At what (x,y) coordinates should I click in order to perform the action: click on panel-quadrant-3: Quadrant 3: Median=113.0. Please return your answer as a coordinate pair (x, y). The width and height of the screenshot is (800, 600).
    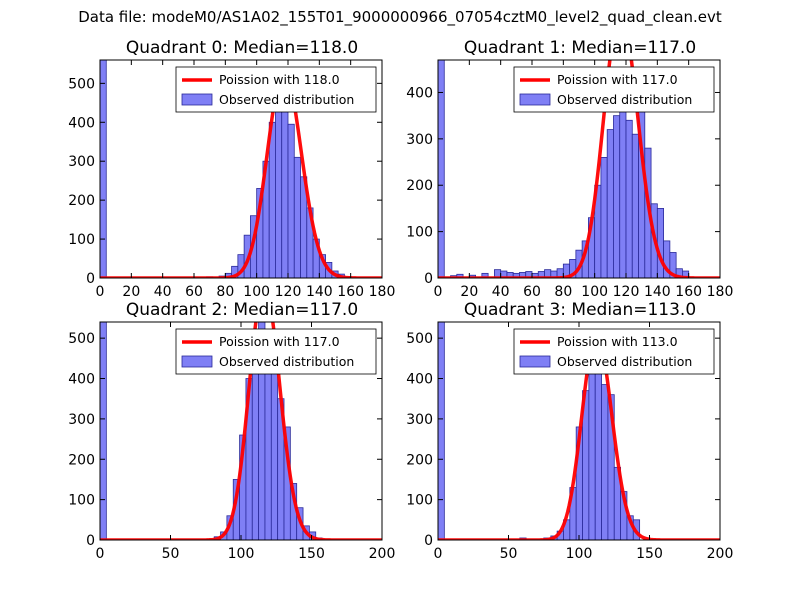
    Looking at the image, I should click on (580, 310).